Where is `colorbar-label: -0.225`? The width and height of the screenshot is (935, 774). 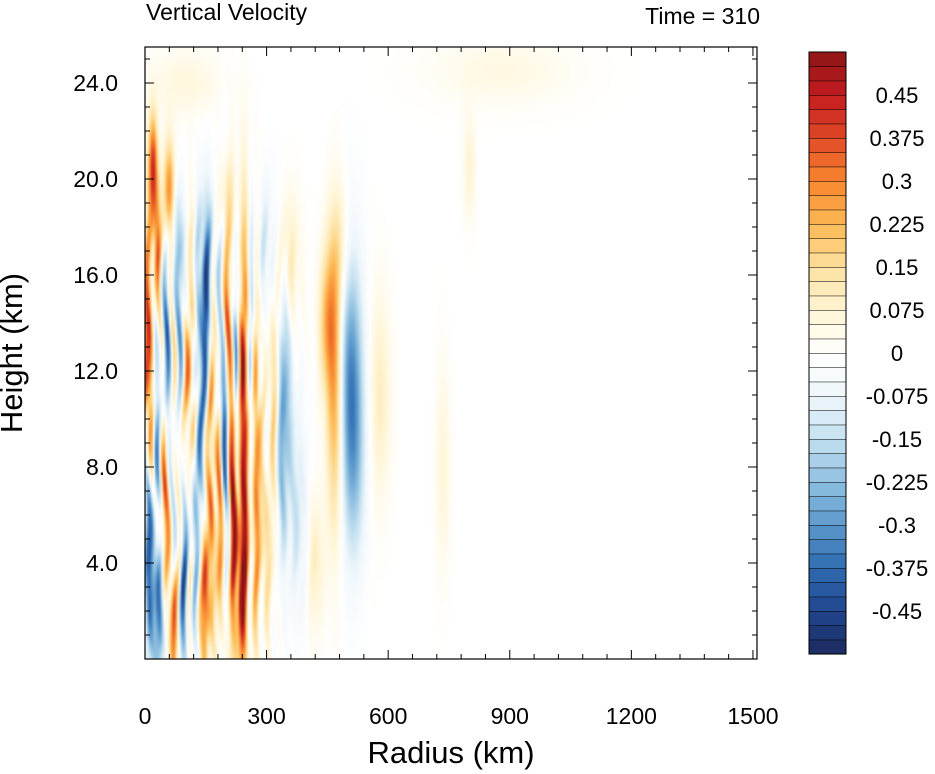
colorbar-label: -0.225 is located at coordinates (897, 482).